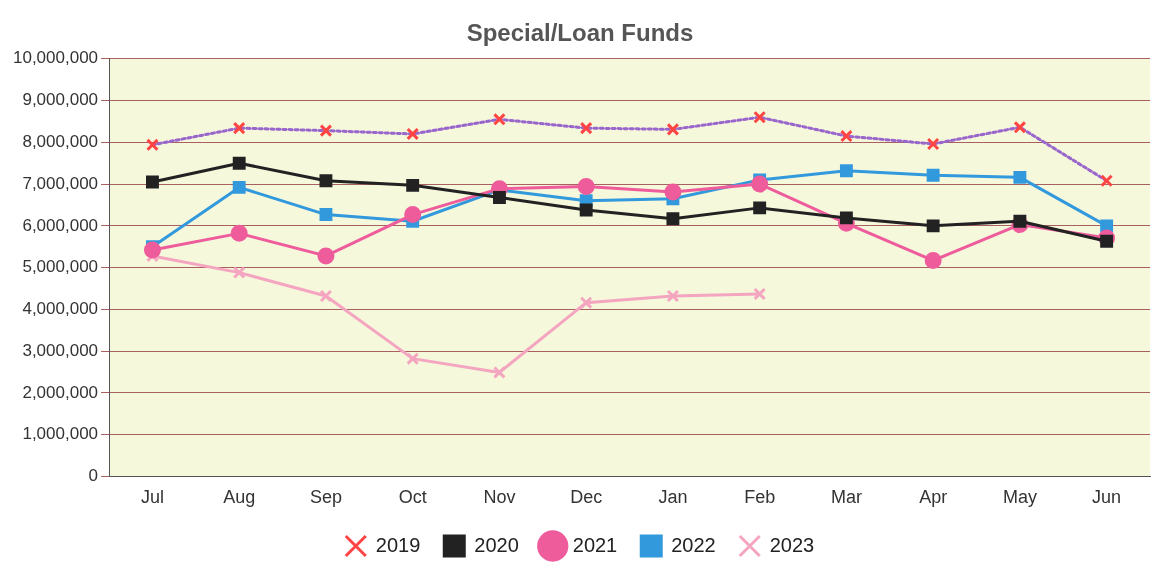 The height and width of the screenshot is (576, 1168). Describe the element at coordinates (412, 497) in the screenshot. I see `x-tick-label: Oct` at that location.